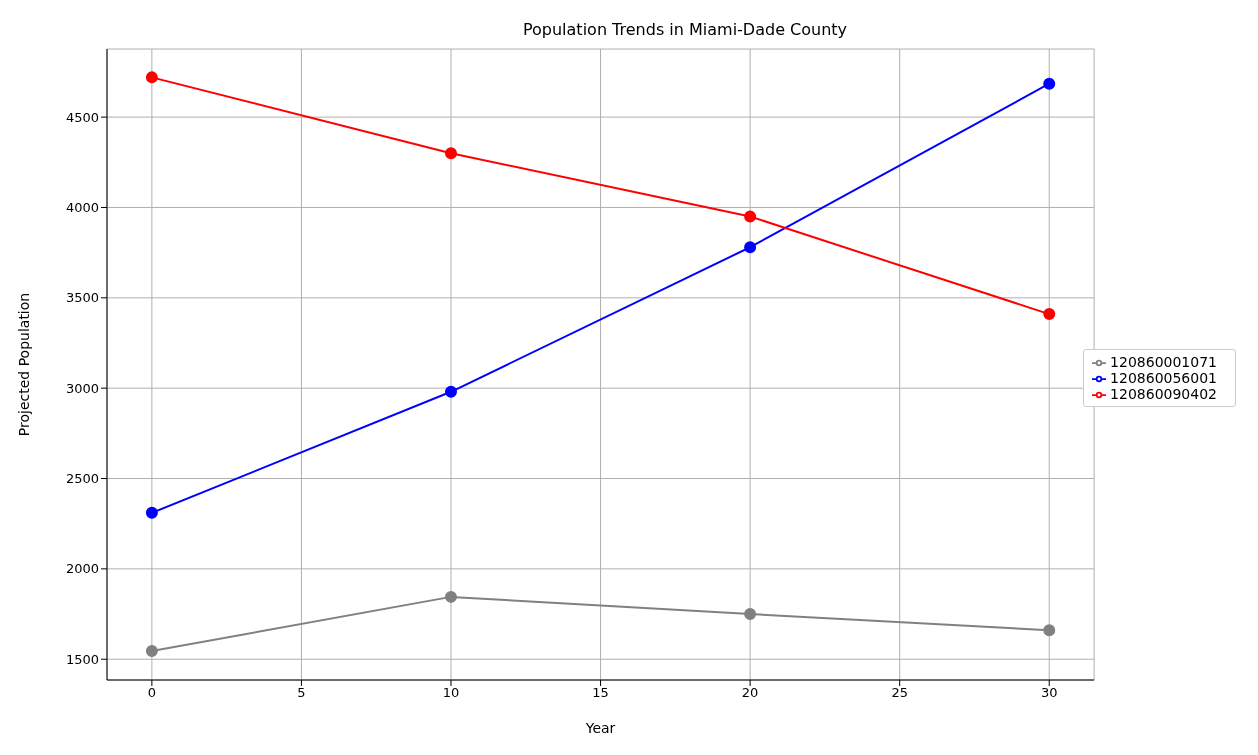 Image resolution: width=1258 pixels, height=755 pixels. I want to click on y-tick-label: 2000, so click(82, 569).